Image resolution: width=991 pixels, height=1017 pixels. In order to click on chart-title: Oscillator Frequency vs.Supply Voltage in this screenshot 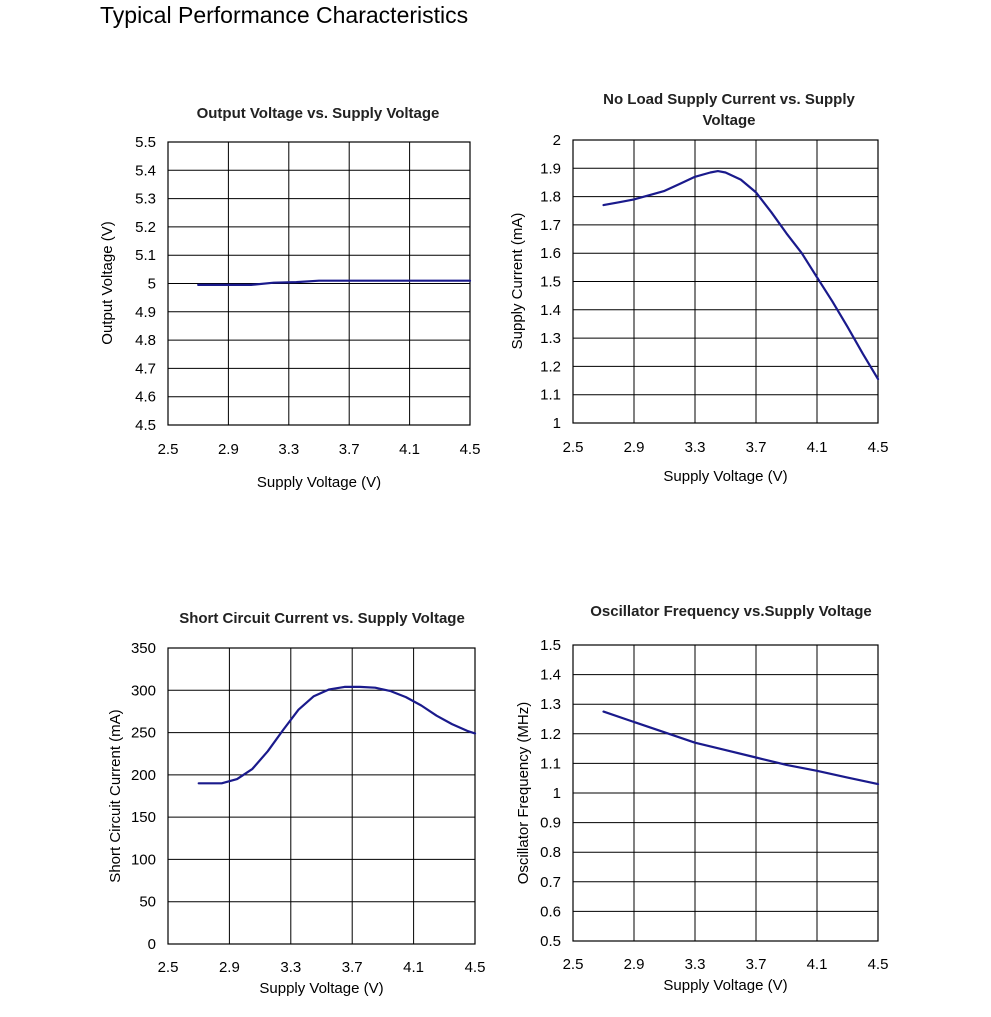, I will do `click(730, 611)`.